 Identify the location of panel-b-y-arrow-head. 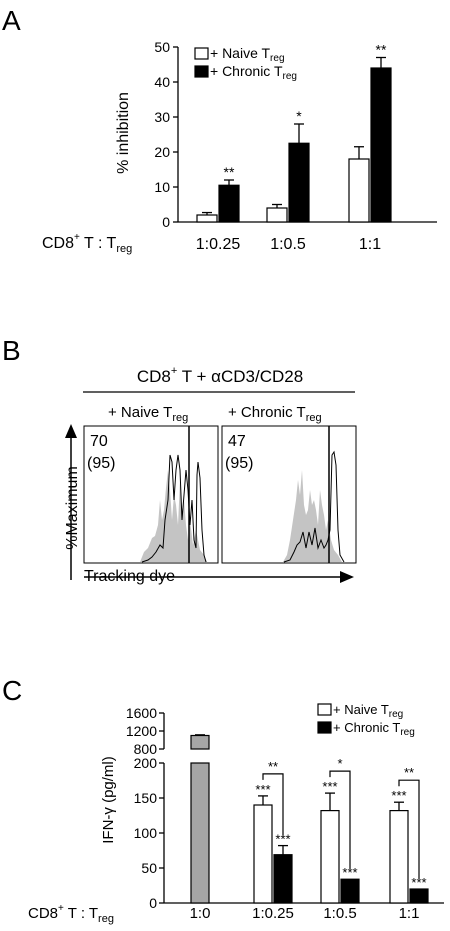
(71, 431).